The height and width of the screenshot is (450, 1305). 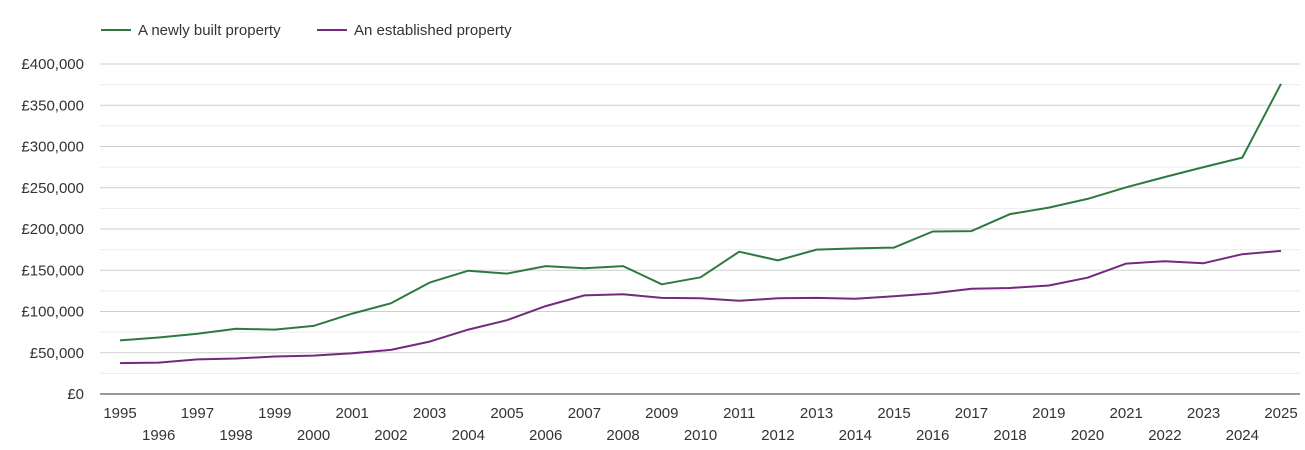 What do you see at coordinates (739, 413) in the screenshot?
I see `x-tick-label: 2011` at bounding box center [739, 413].